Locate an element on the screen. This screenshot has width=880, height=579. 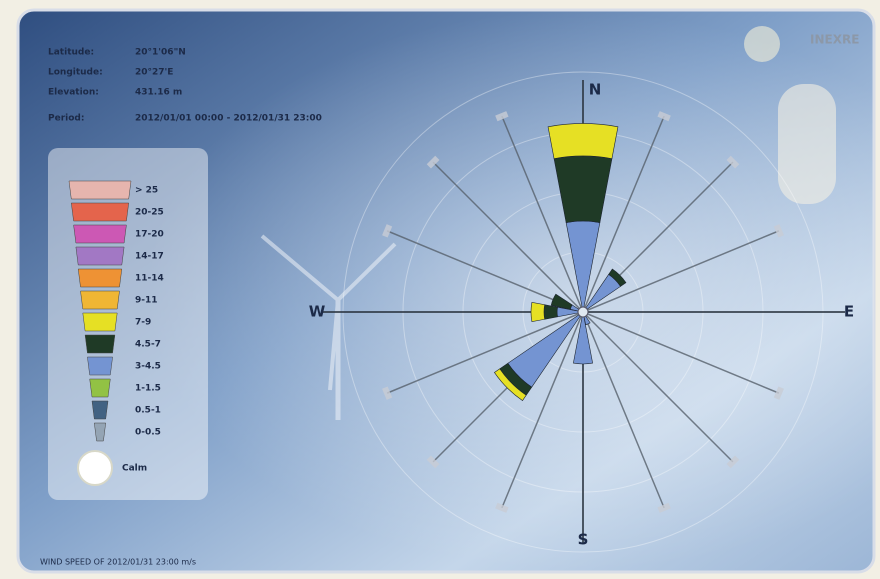
calm-swatch is located at coordinates (95, 468).